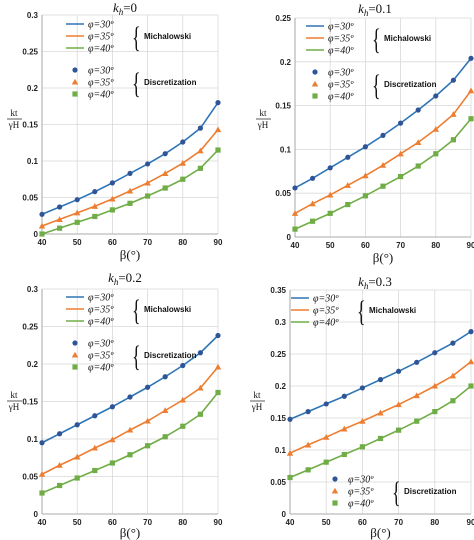 The height and width of the screenshot is (540, 474). I want to click on series-line-phi35, so click(130, 178).